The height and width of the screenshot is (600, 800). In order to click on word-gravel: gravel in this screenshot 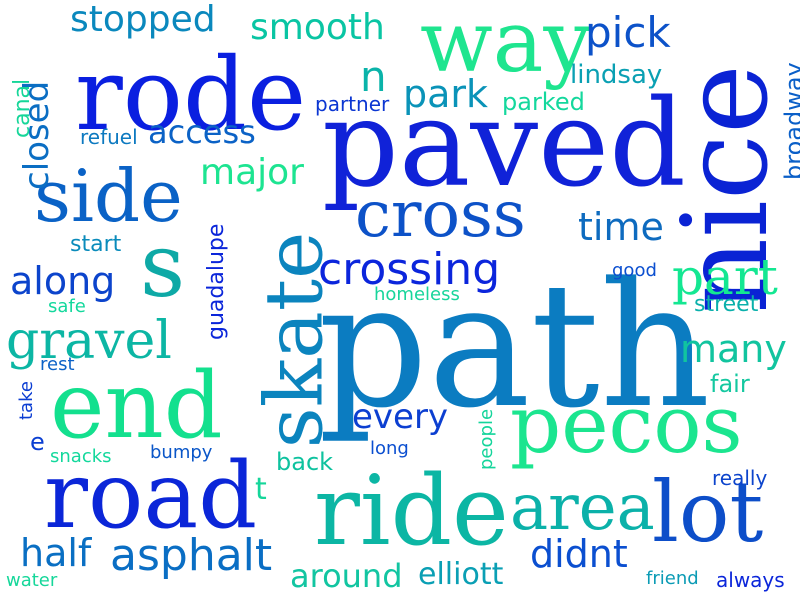, I will do `click(89, 341)`.